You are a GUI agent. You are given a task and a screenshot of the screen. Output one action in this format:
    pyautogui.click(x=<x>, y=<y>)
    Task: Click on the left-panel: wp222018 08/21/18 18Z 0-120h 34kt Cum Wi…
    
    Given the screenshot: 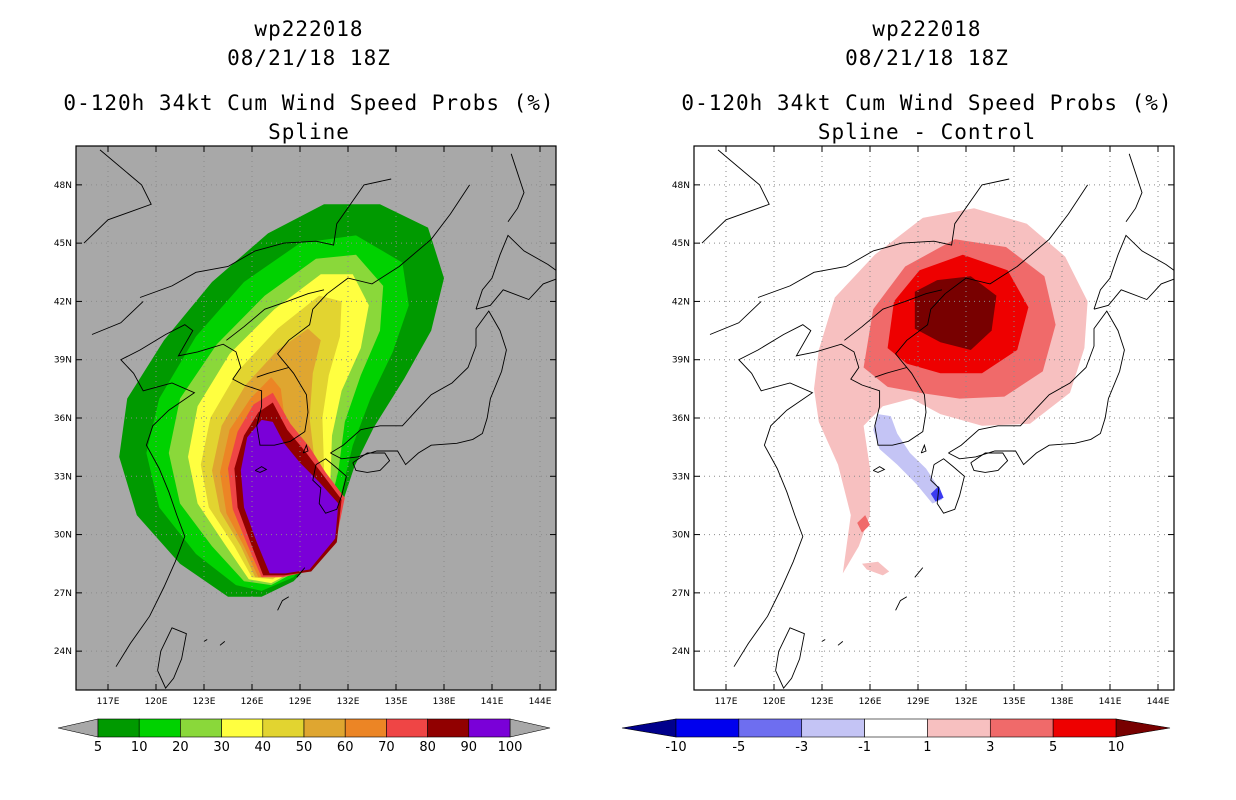 What is the action you would take?
    pyautogui.click(x=309, y=80)
    